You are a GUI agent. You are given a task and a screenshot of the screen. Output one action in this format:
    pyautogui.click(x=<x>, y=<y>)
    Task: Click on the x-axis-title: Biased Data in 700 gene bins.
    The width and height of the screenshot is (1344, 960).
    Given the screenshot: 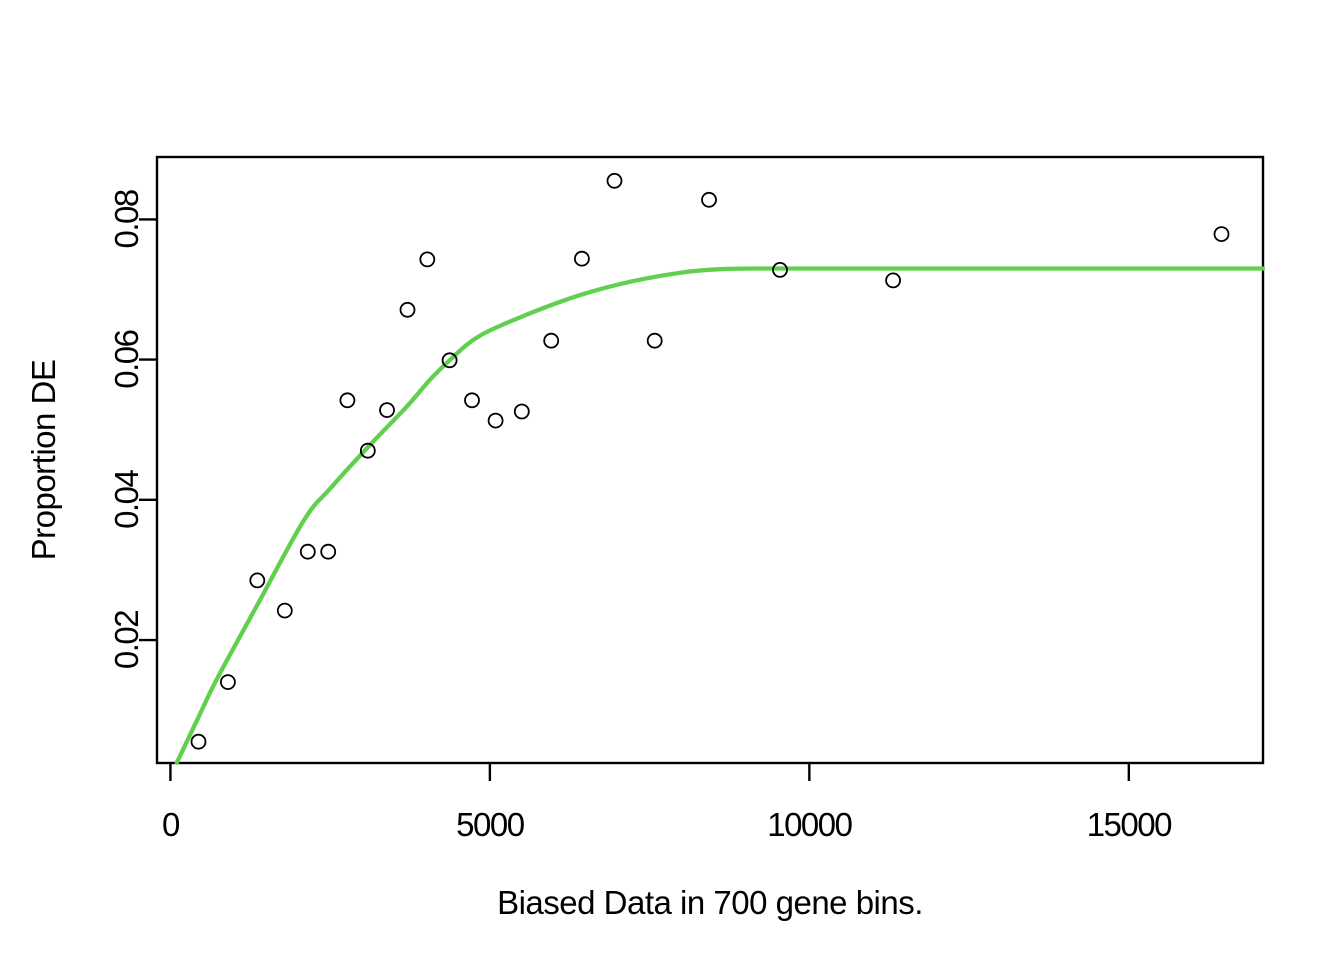 What is the action you would take?
    pyautogui.click(x=710, y=902)
    